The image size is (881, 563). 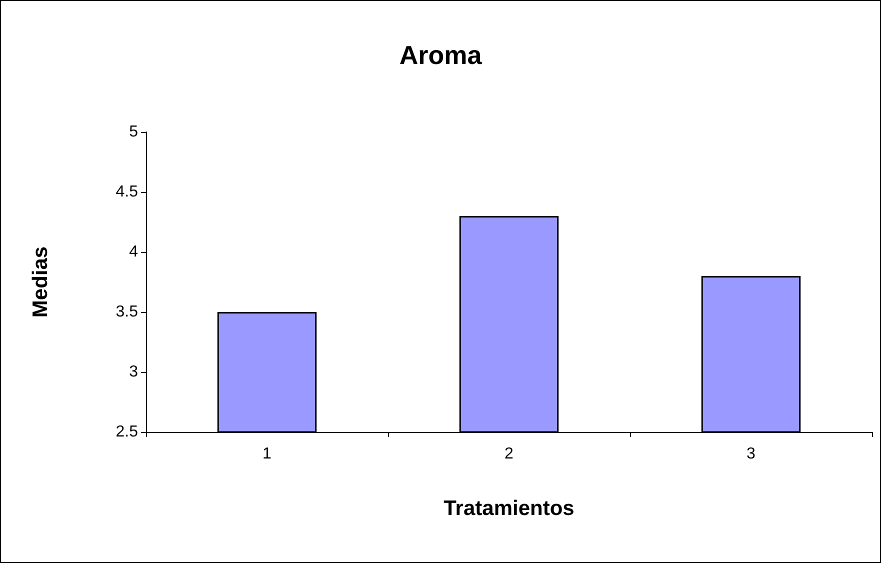 I want to click on x-tick-label: 1, so click(x=267, y=454).